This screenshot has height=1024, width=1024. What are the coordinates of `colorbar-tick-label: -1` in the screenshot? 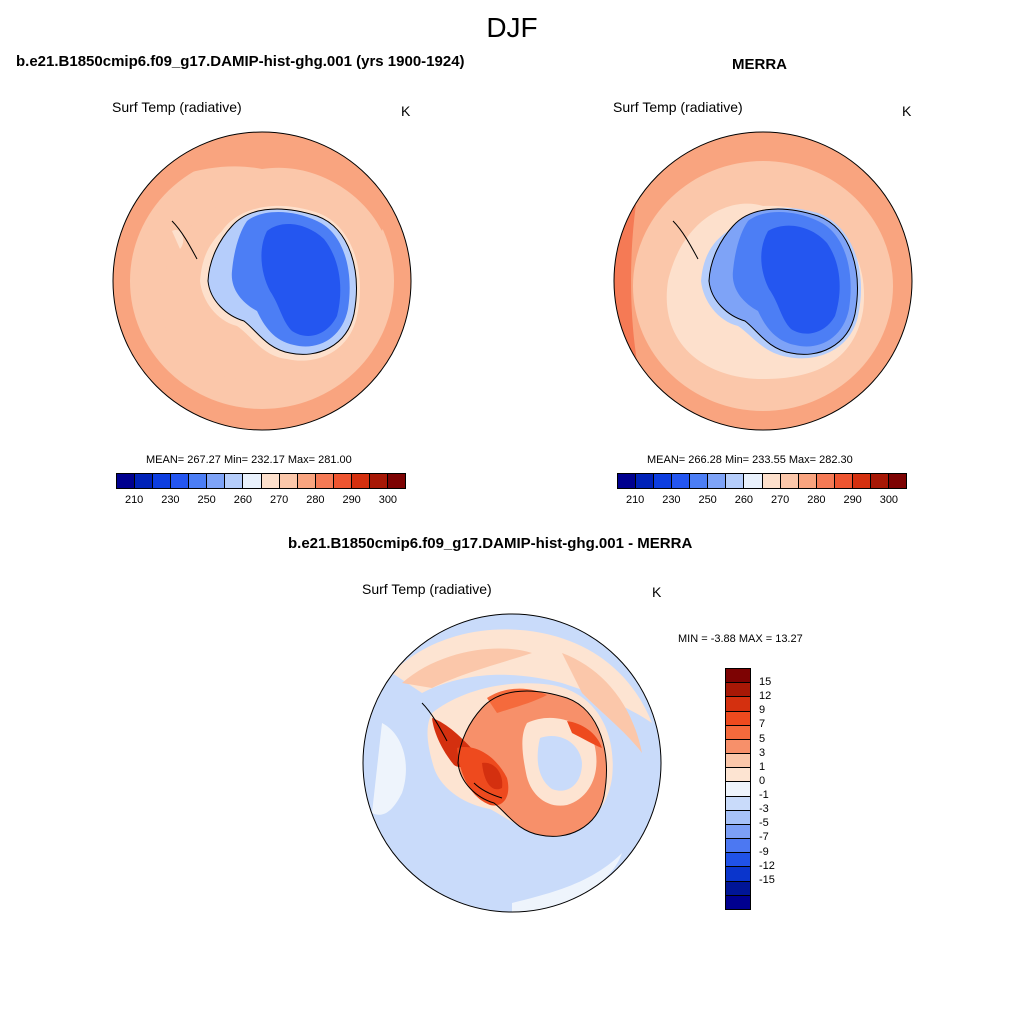 It's located at (764, 795).